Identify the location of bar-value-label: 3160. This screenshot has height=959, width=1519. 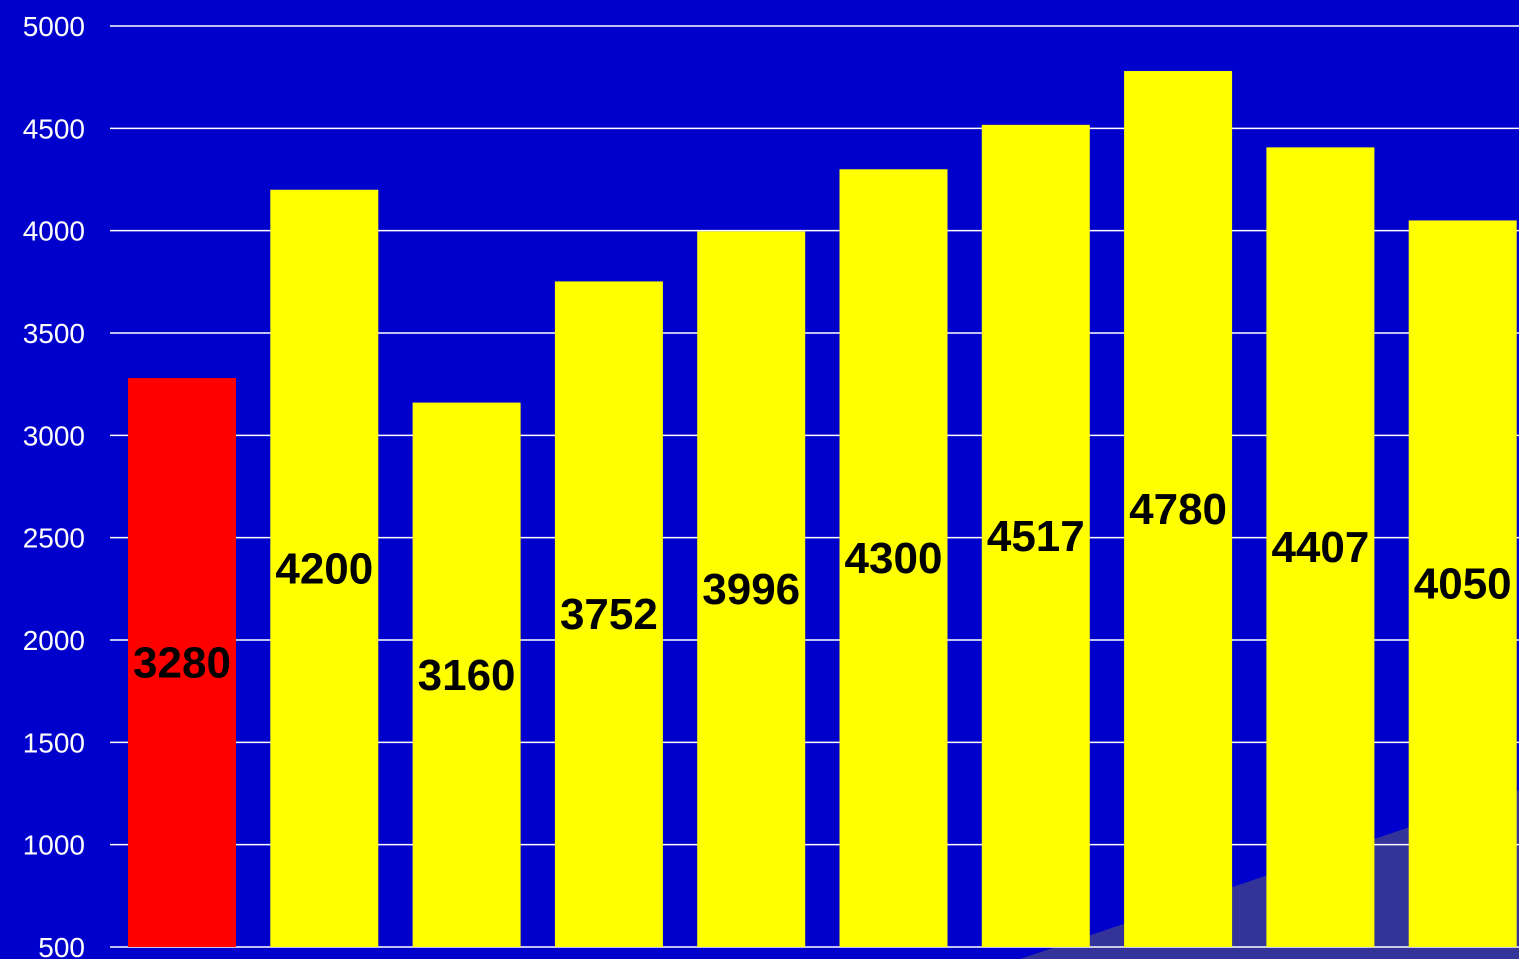
(467, 675).